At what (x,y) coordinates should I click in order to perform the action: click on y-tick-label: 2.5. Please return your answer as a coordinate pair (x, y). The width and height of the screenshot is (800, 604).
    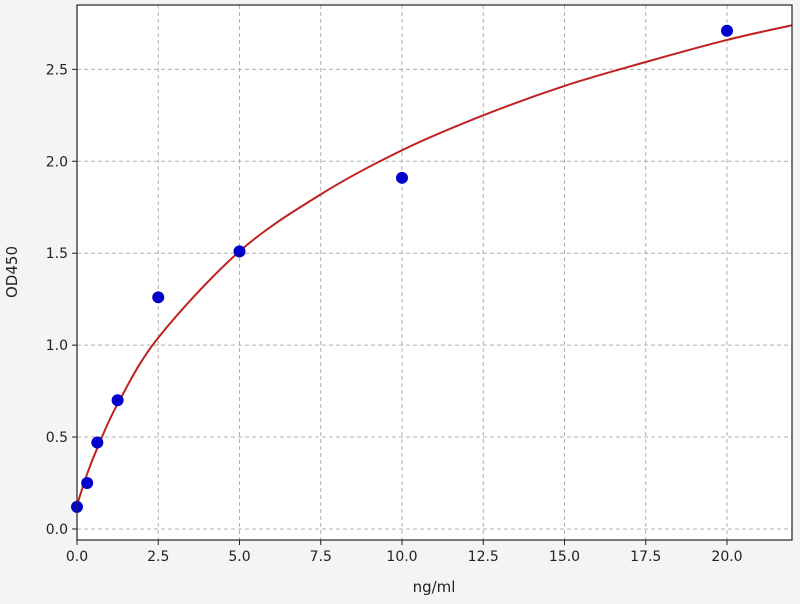
    Looking at the image, I should click on (57, 70).